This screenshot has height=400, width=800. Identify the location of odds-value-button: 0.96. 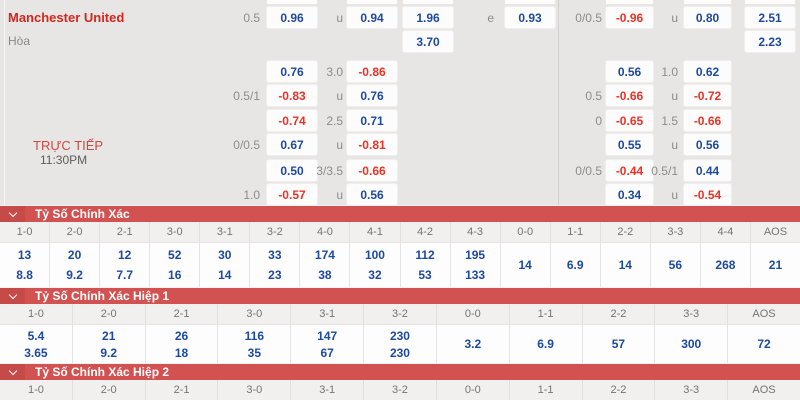
(292, 17).